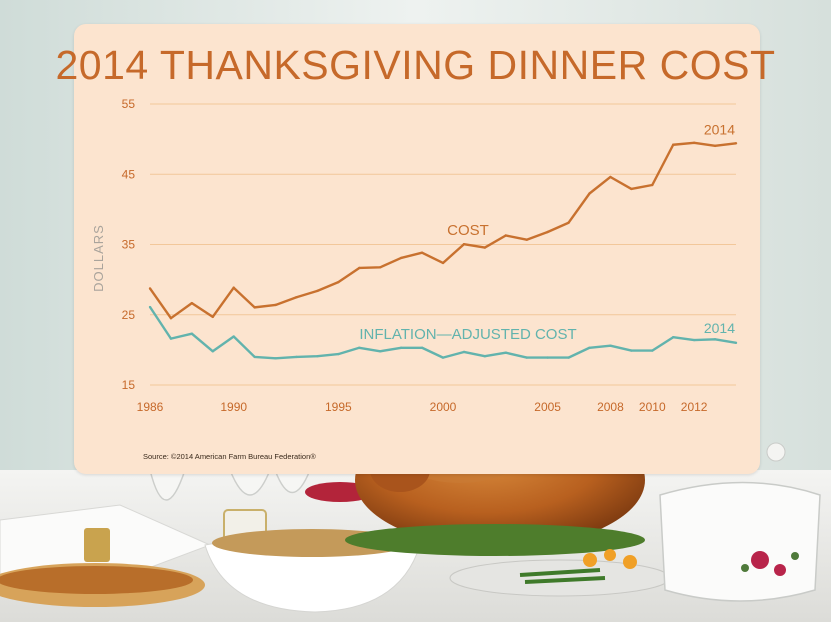 The width and height of the screenshot is (831, 622). I want to click on x-tick-label: 1990, so click(233, 407).